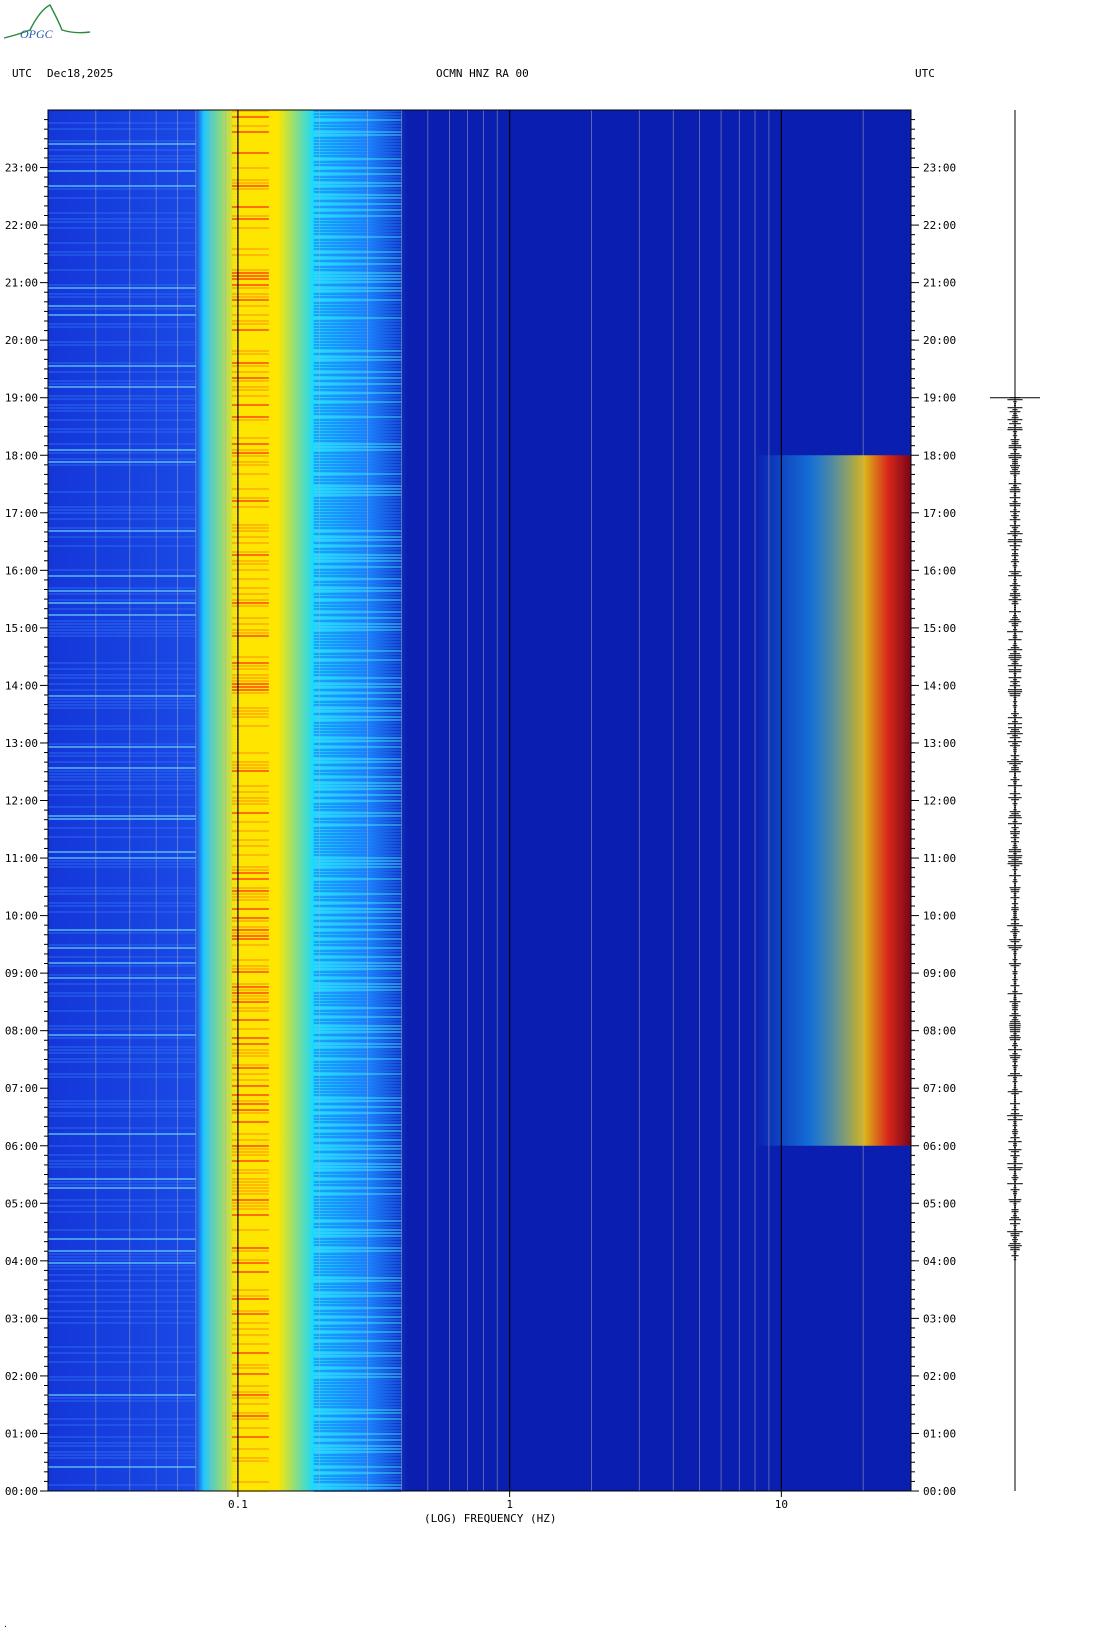 Image resolution: width=1102 pixels, height=1634 pixels. I want to click on y-tick-label-left: 14:00, so click(21, 685).